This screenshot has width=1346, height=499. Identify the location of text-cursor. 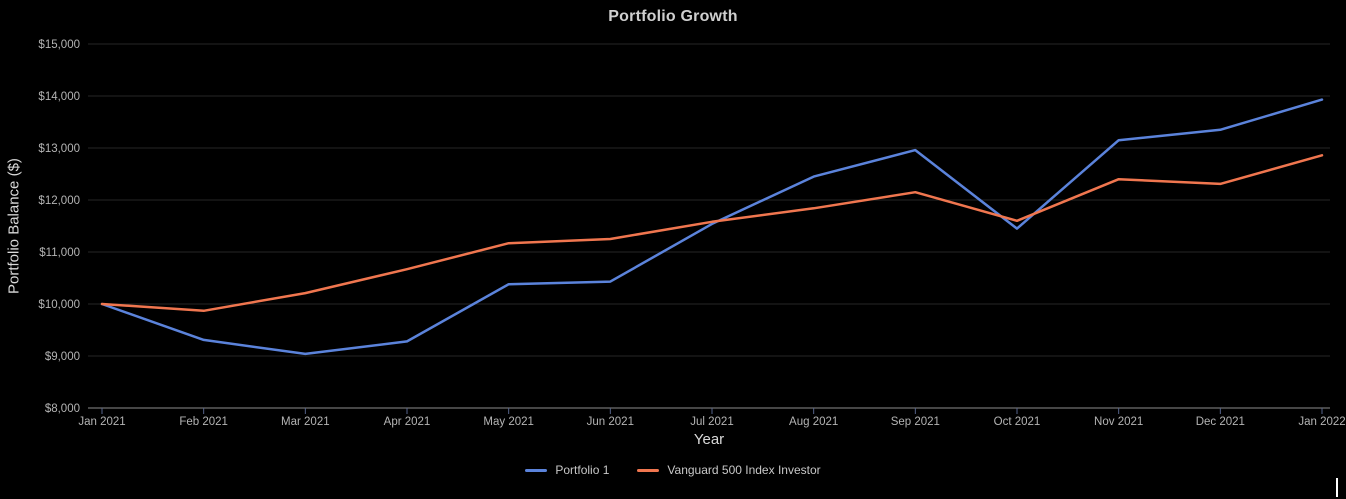
(1337, 487).